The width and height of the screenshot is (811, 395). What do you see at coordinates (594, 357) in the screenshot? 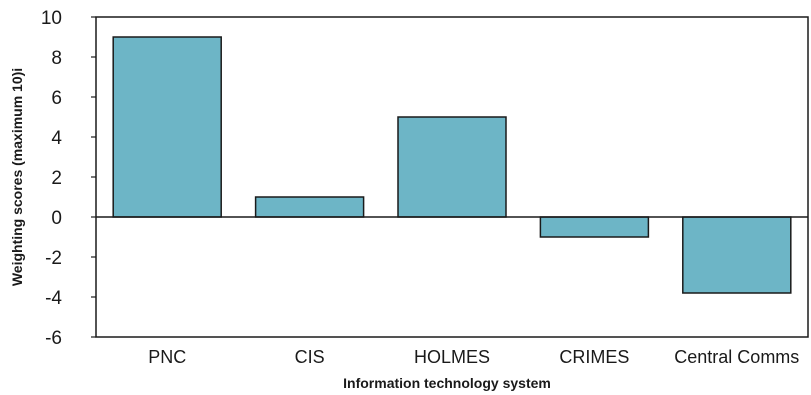
I see `x-tick-label: CRIMES` at bounding box center [594, 357].